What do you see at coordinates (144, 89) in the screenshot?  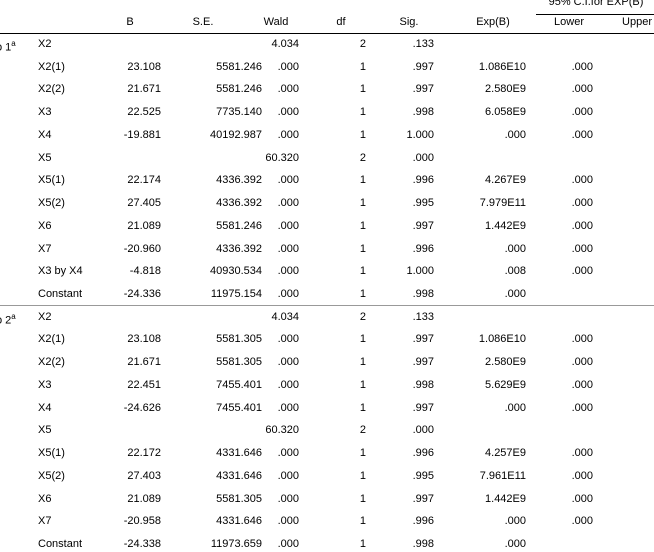 I see `cell-value: 21.671` at bounding box center [144, 89].